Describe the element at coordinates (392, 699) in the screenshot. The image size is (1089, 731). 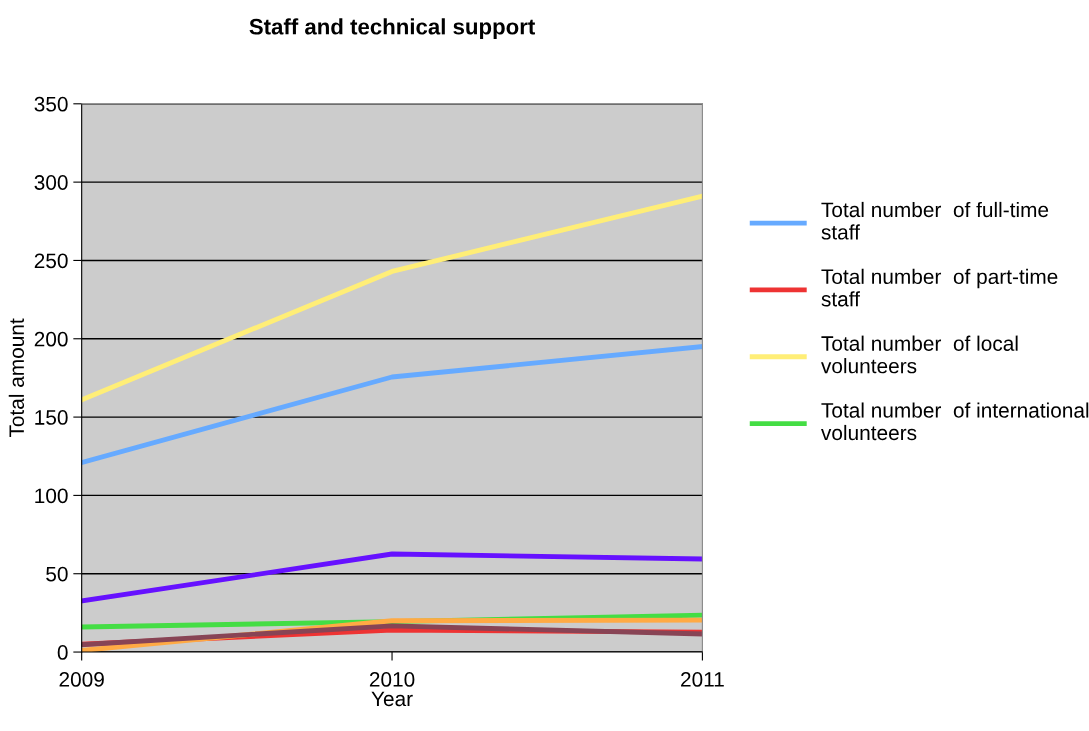
I see `x-axis-title: Year` at that location.